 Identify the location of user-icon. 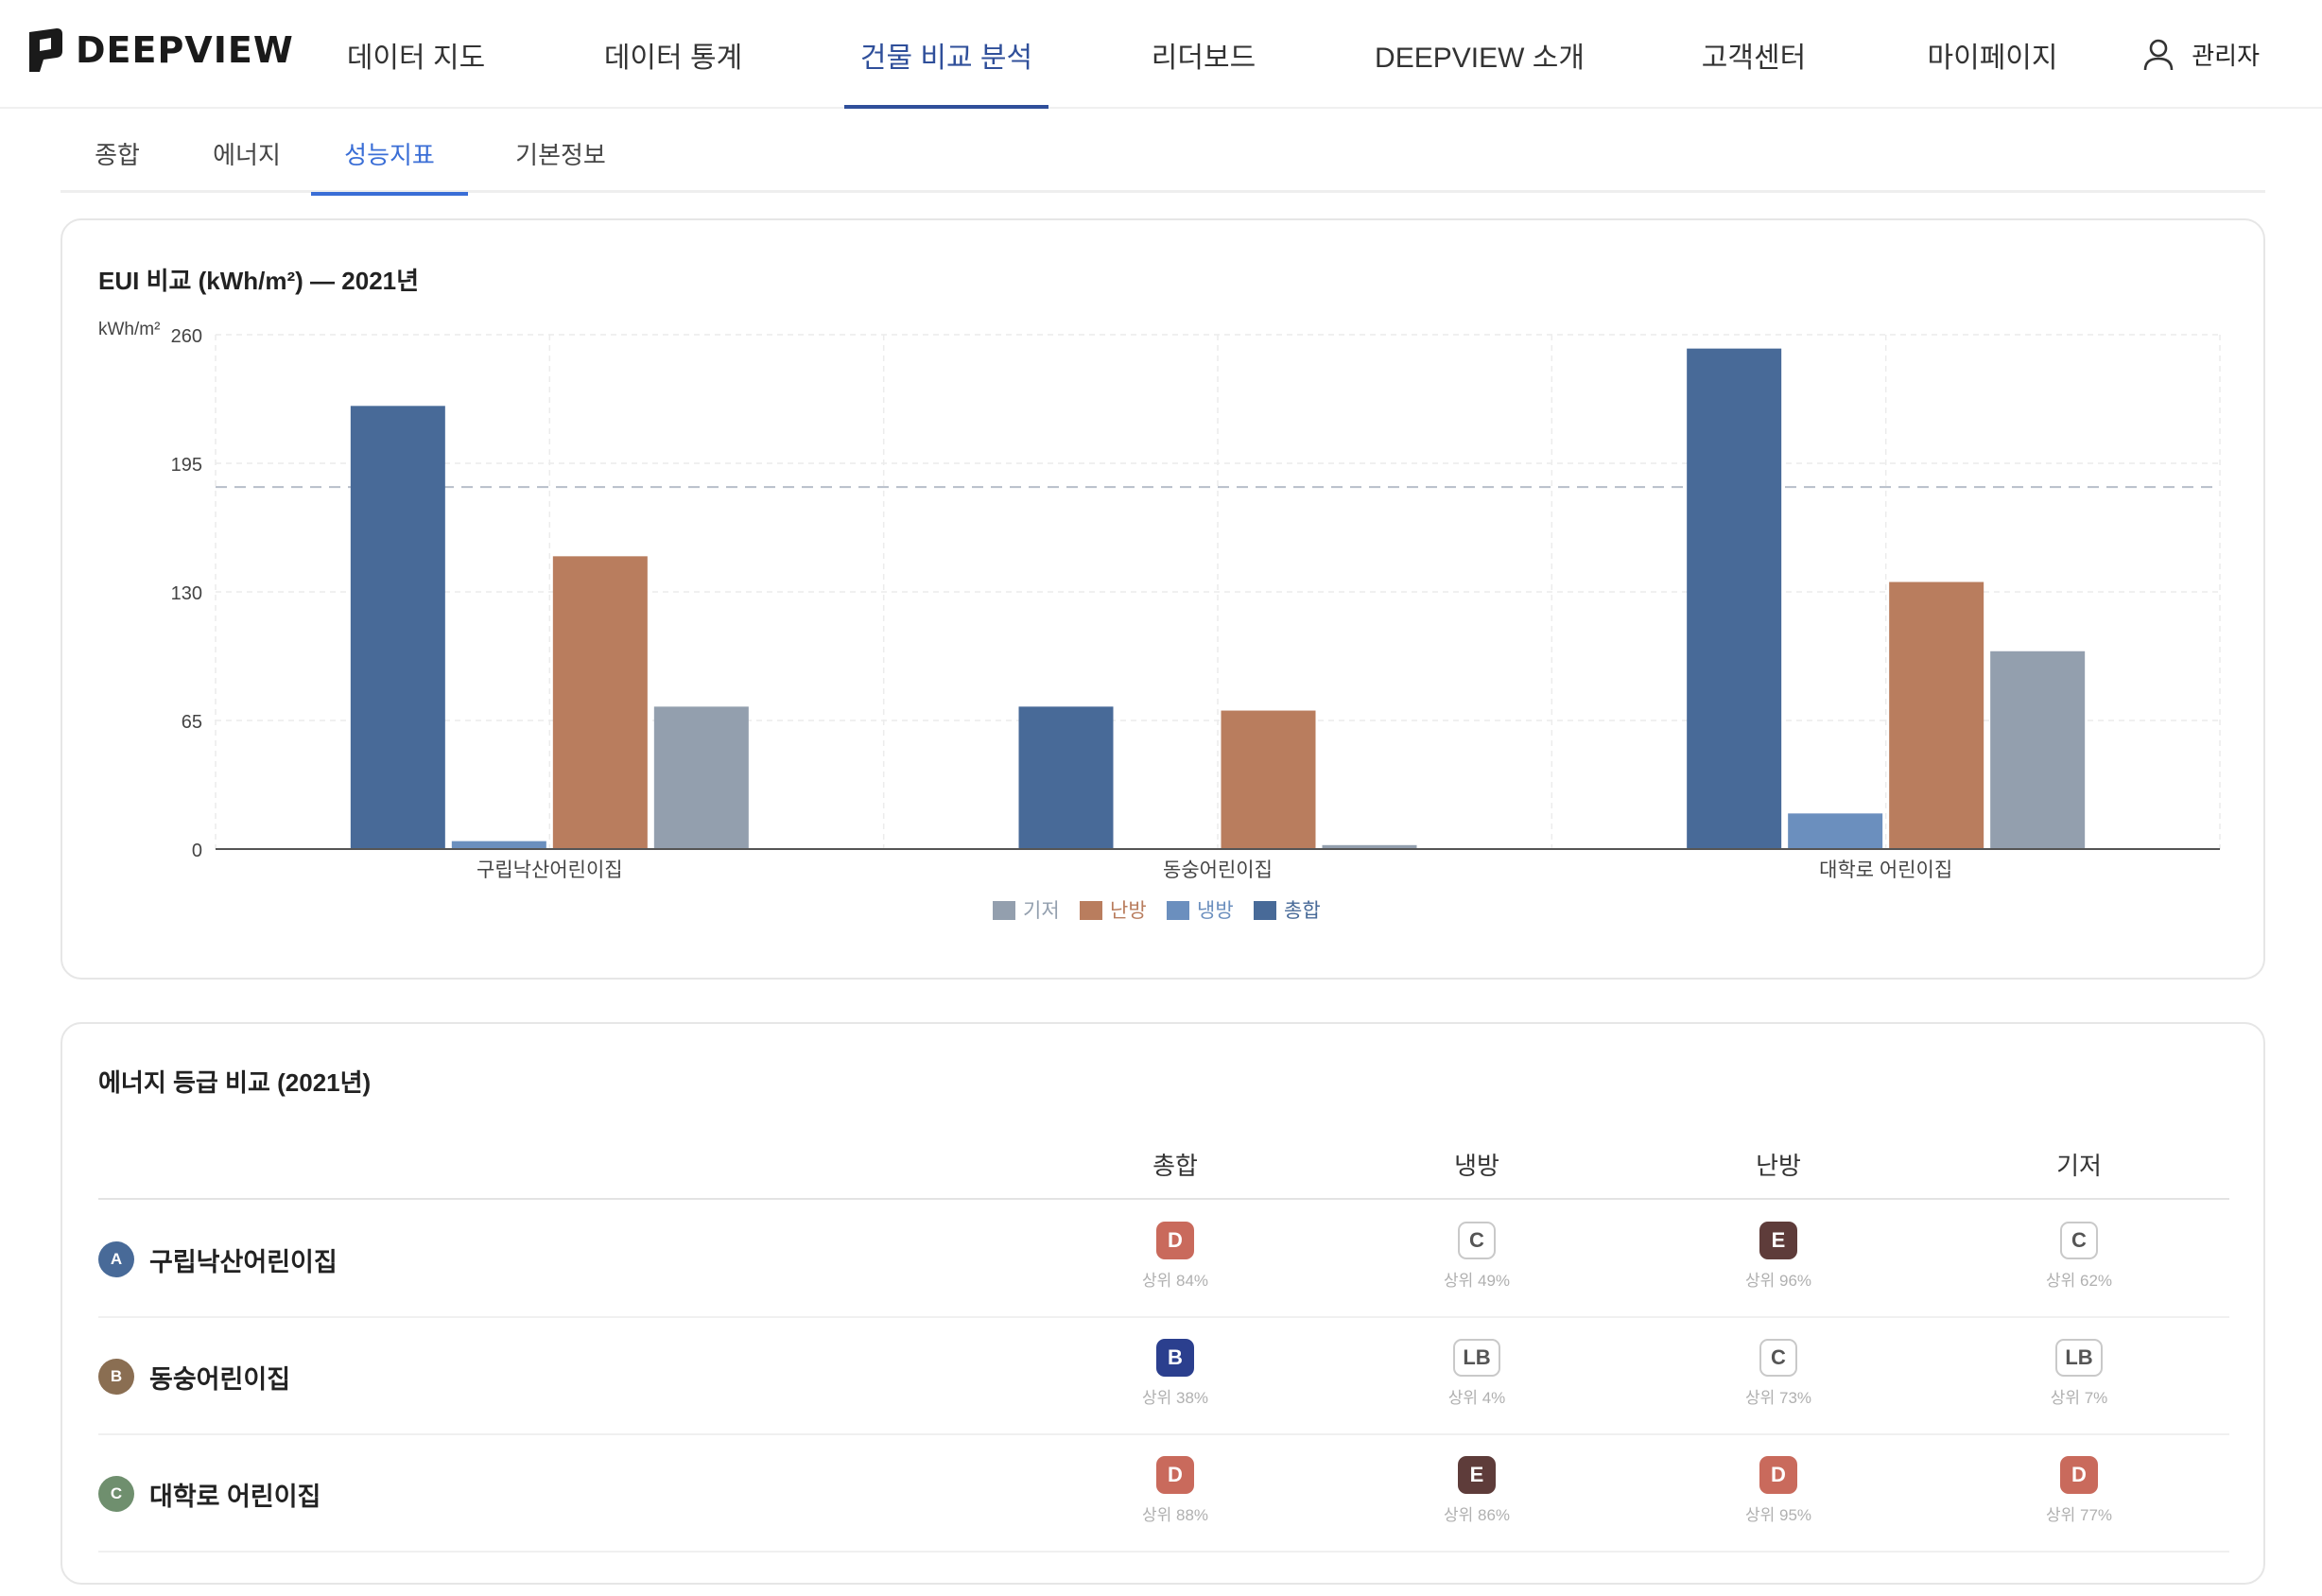
(2158, 54).